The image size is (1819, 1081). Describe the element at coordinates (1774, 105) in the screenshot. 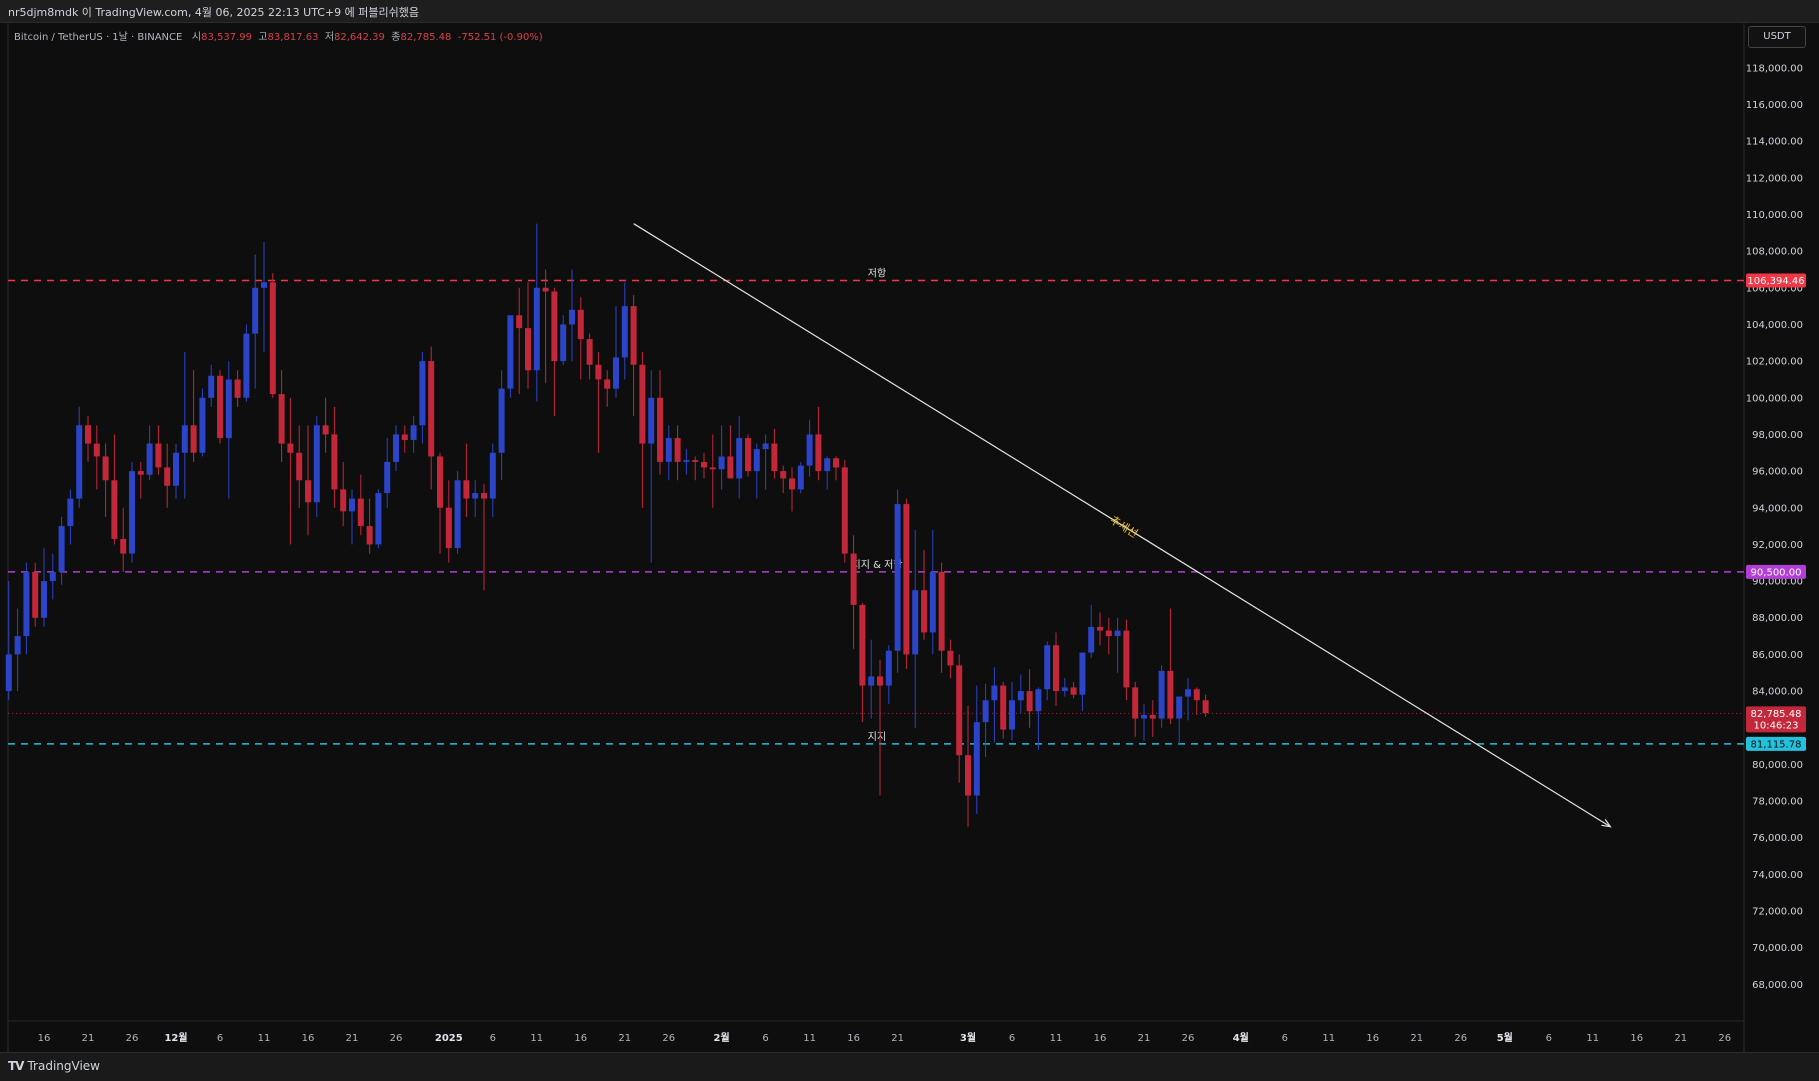

I see `price-tick-label: 116,000.00` at that location.